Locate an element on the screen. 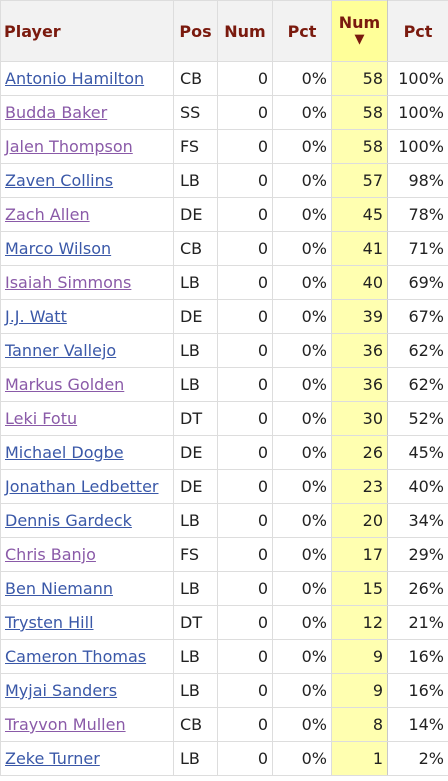 The height and width of the screenshot is (781, 448). table-row: Cameron Thomas LB 0 0% 9 16% is located at coordinates (224, 656).